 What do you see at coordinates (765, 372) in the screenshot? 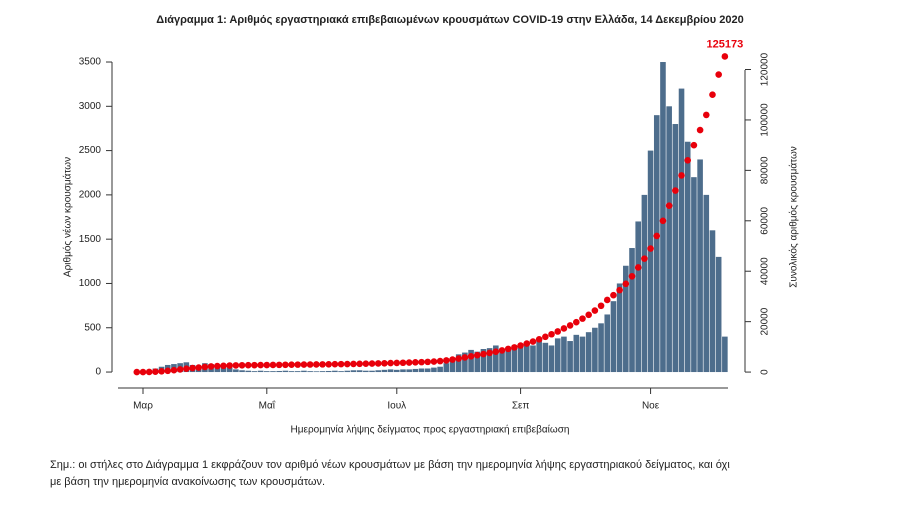
I see `y2-tick-label: 0` at bounding box center [765, 372].